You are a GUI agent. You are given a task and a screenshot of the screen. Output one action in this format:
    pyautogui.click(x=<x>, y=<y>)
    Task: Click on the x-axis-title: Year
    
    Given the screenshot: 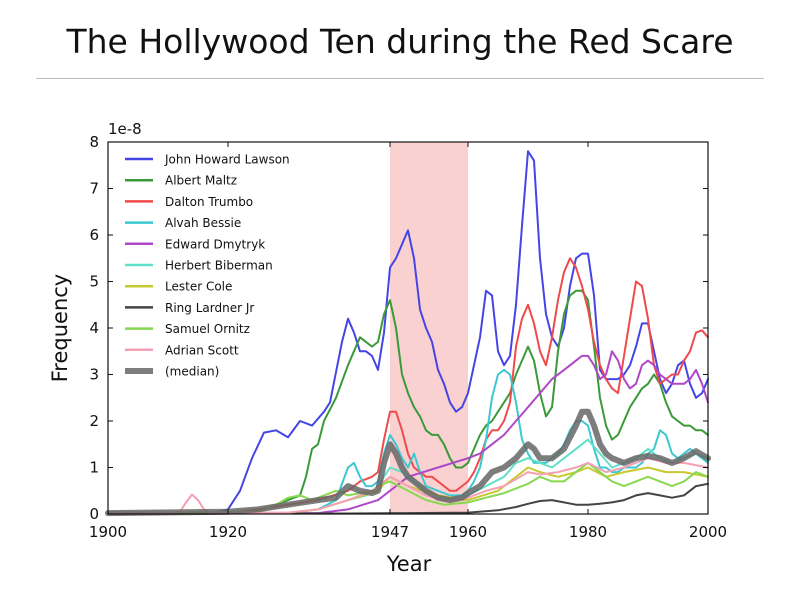 What is the action you would take?
    pyautogui.click(x=409, y=564)
    